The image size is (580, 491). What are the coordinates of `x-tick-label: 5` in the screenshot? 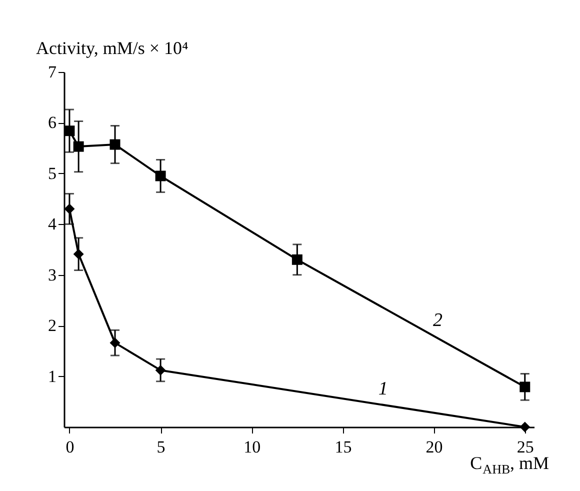 It's located at (161, 447).